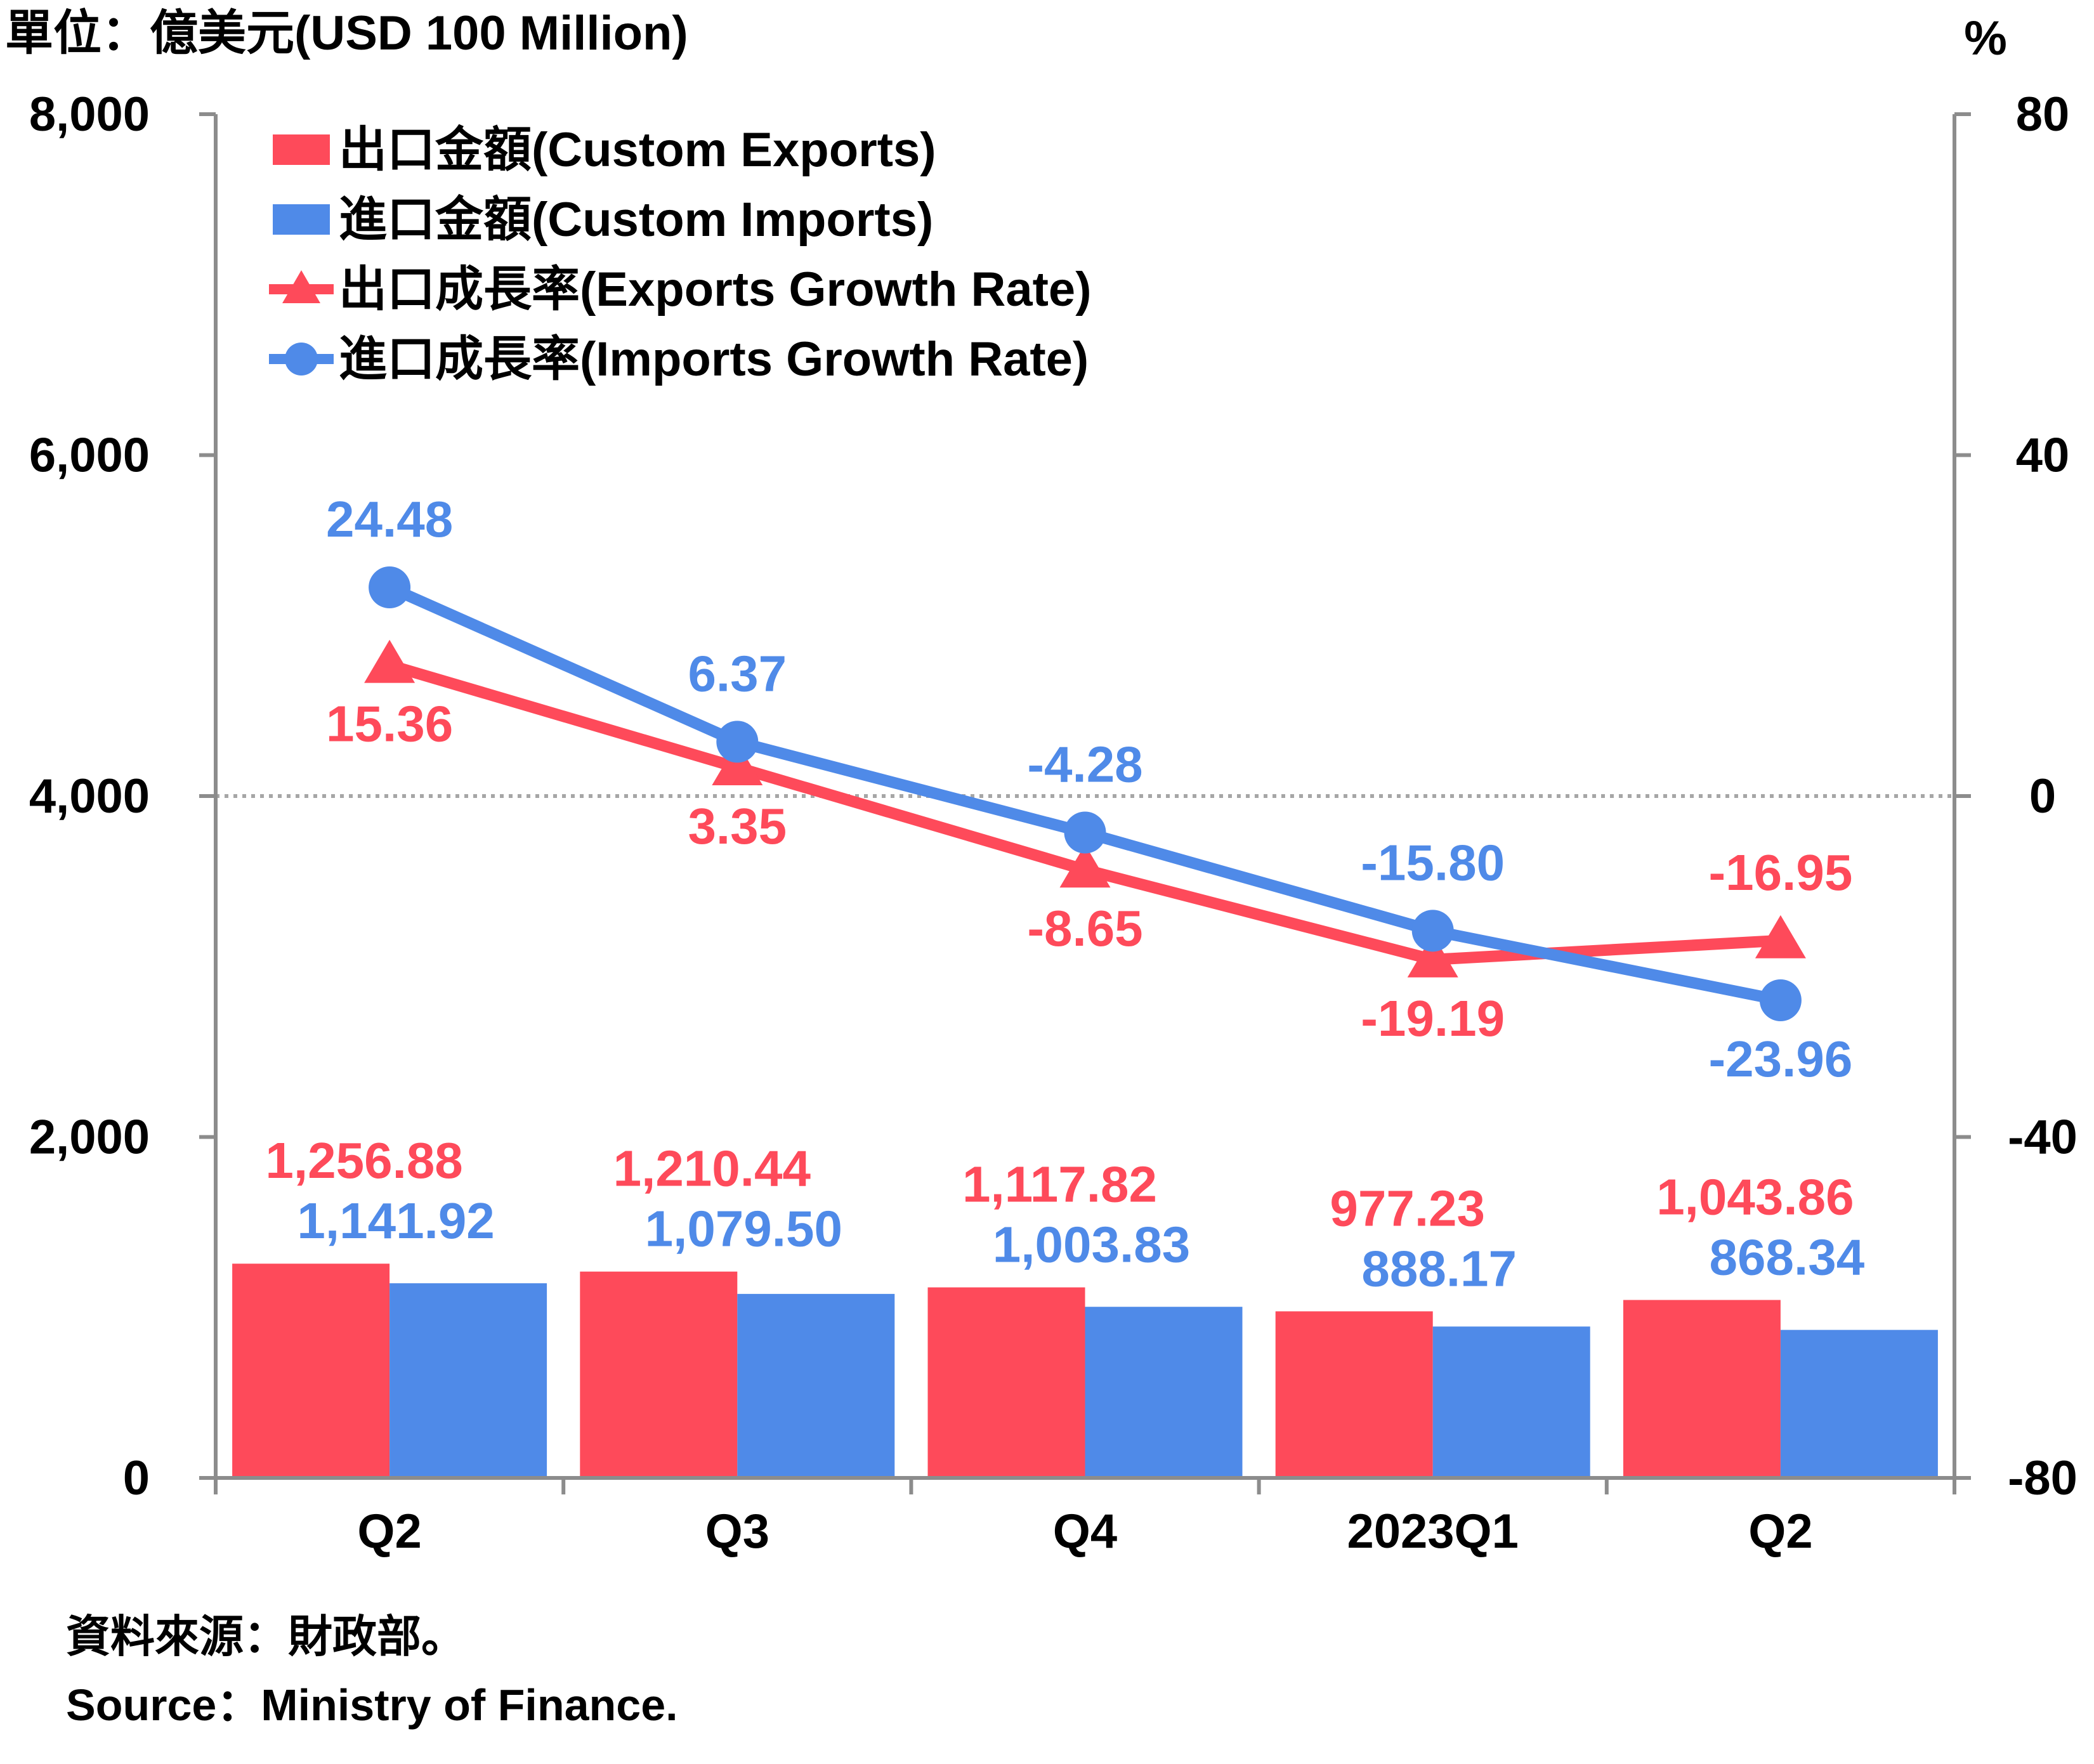  What do you see at coordinates (1432, 1531) in the screenshot?
I see `x-category-label: 2023Q1` at bounding box center [1432, 1531].